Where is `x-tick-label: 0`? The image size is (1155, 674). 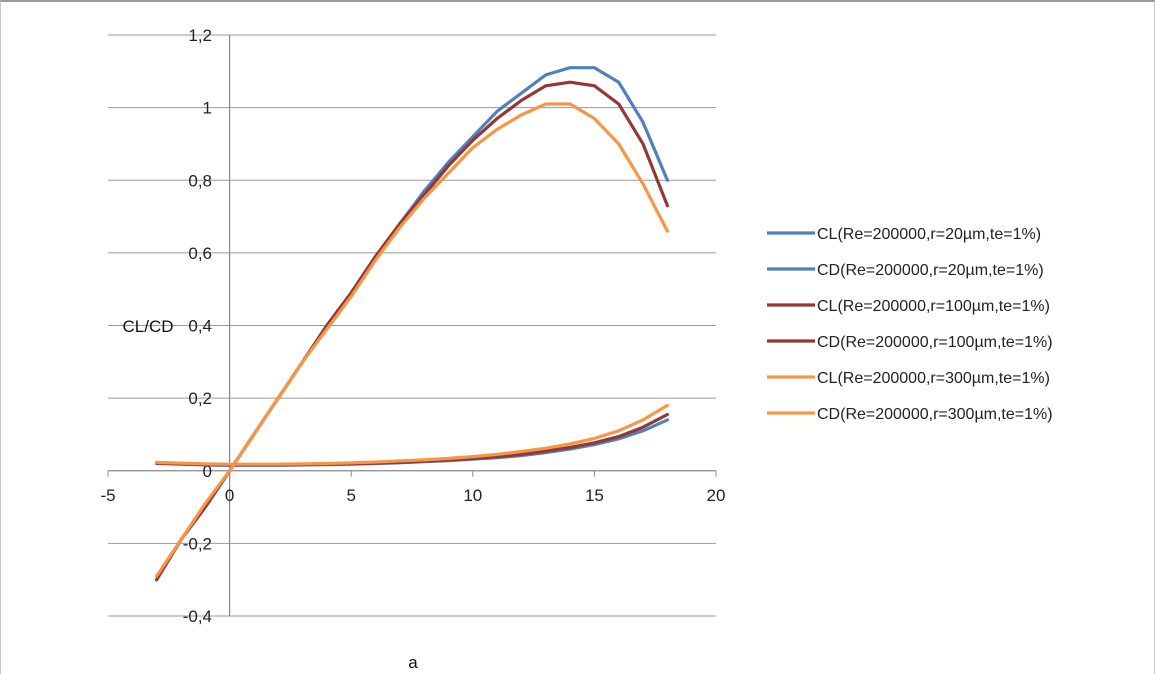
x-tick-label: 0 is located at coordinates (229, 495).